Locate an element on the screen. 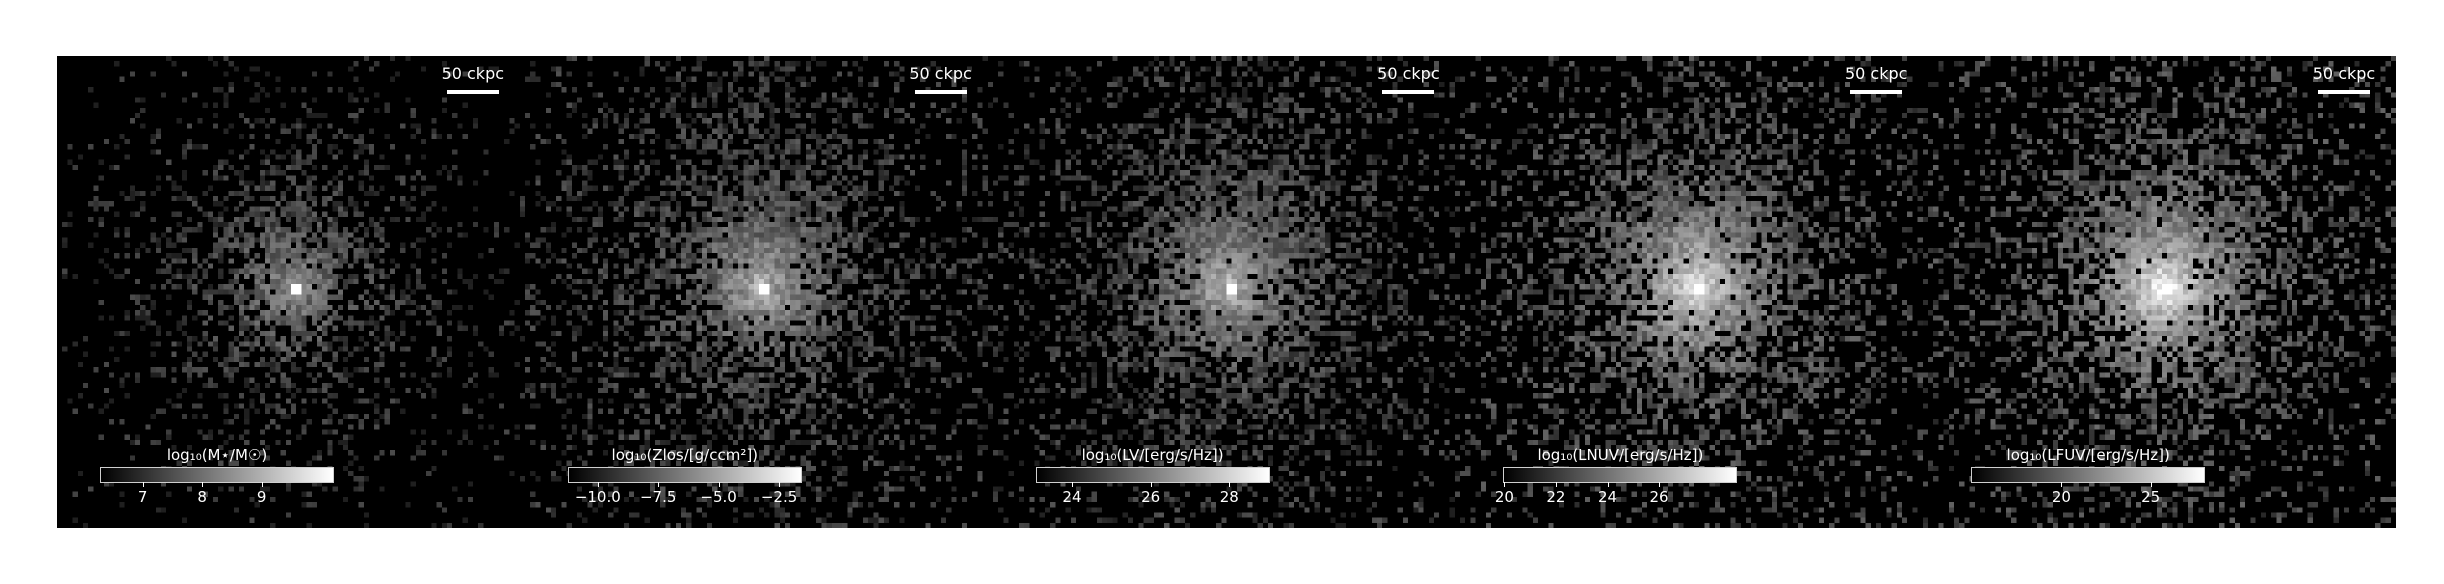  colorbar-ticks: 20 25 is located at coordinates (2088, 495).